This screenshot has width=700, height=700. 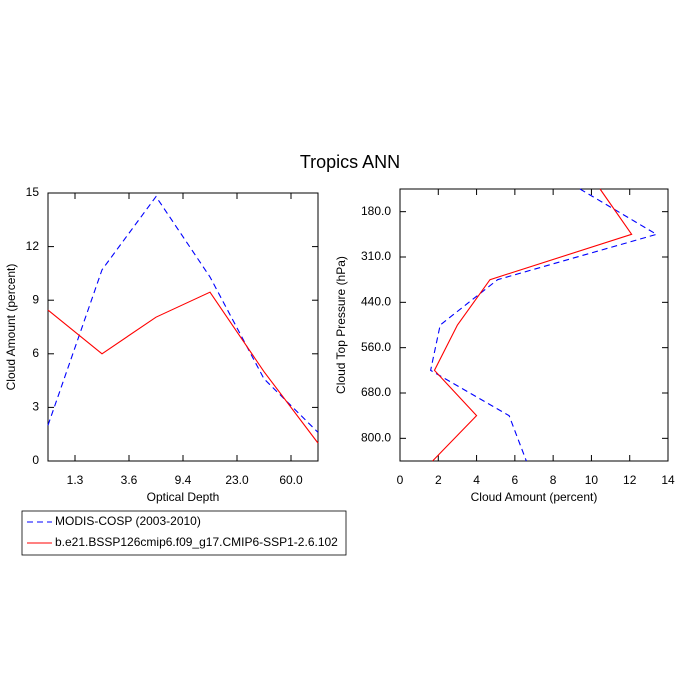 What do you see at coordinates (35, 407) in the screenshot?
I see `y-tick-label: 3` at bounding box center [35, 407].